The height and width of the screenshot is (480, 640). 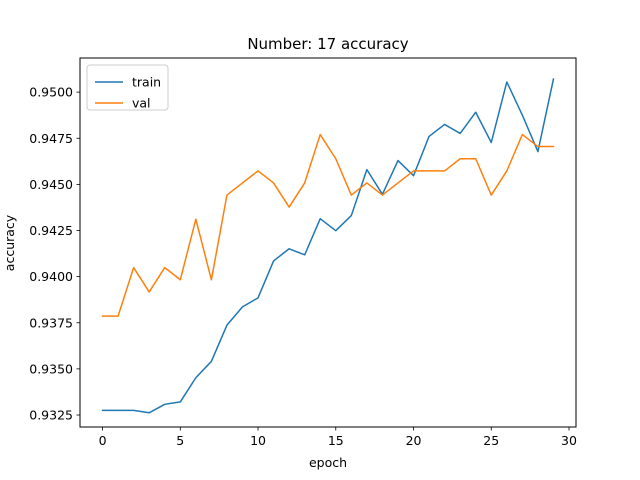 What do you see at coordinates (569, 440) in the screenshot?
I see `x-tick-label: 30` at bounding box center [569, 440].